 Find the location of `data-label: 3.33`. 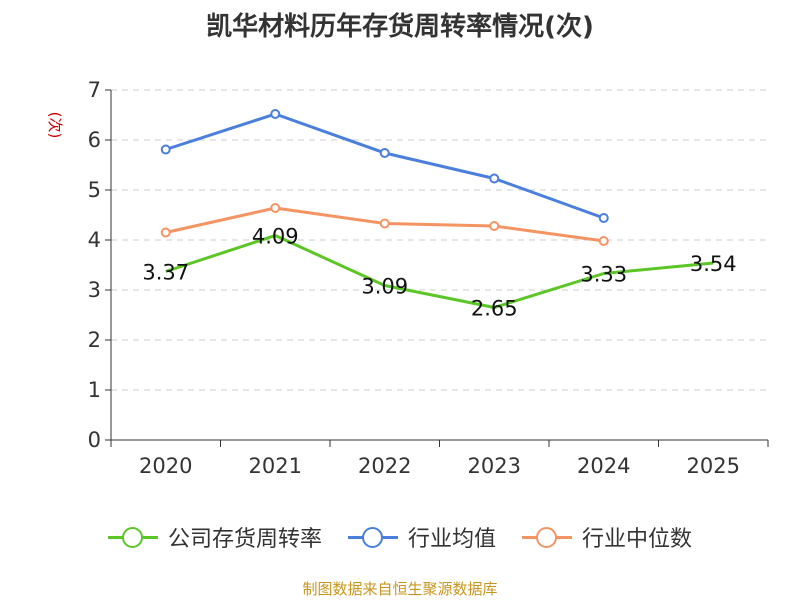

data-label: 3.33 is located at coordinates (603, 275).